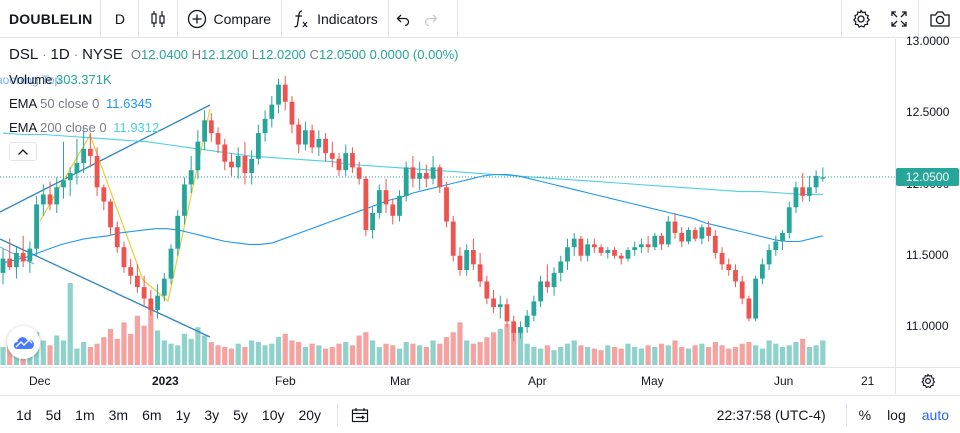  I want to click on fullscreen-button, so click(899, 19).